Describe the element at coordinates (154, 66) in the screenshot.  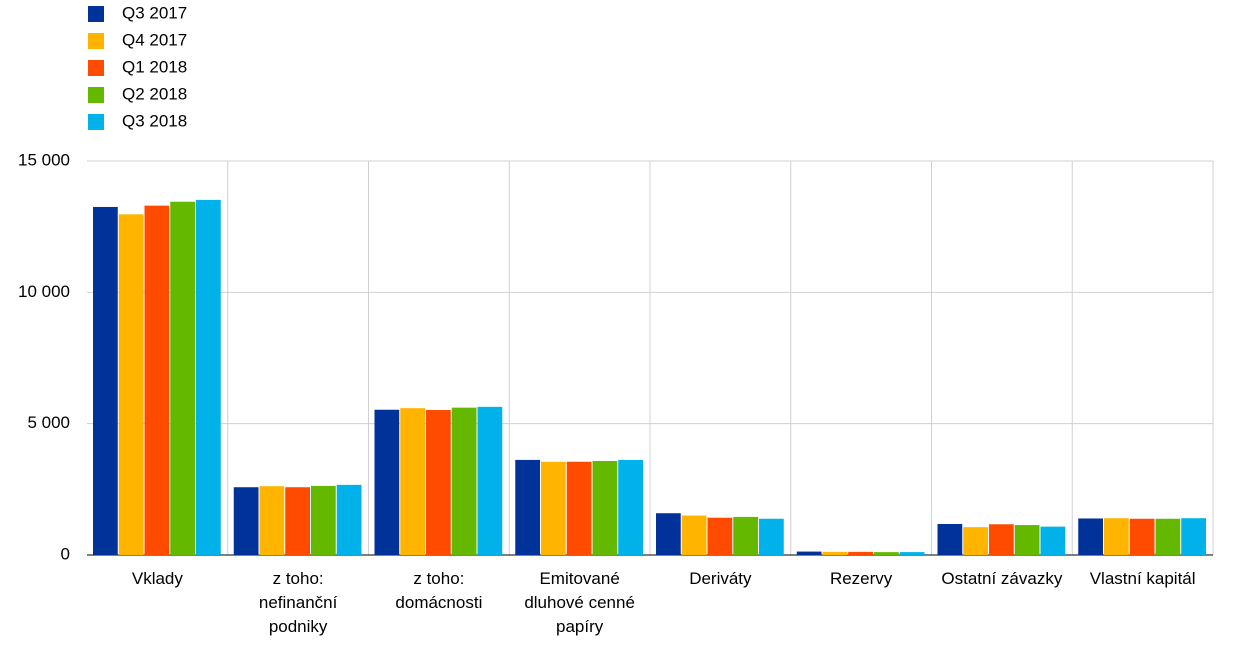
I see `legend-label: Q1 2018` at that location.